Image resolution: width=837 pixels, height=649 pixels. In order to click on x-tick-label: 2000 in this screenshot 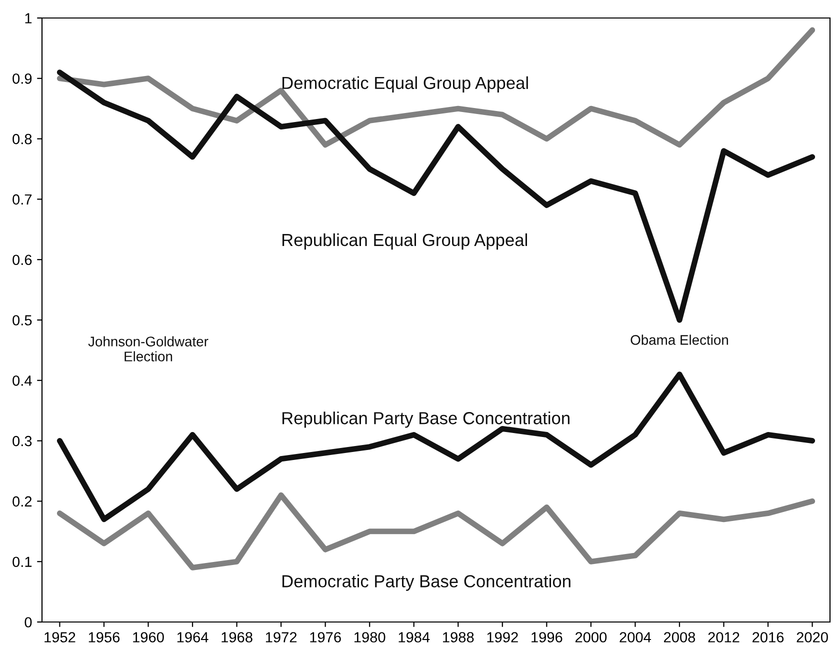, I will do `click(591, 637)`.